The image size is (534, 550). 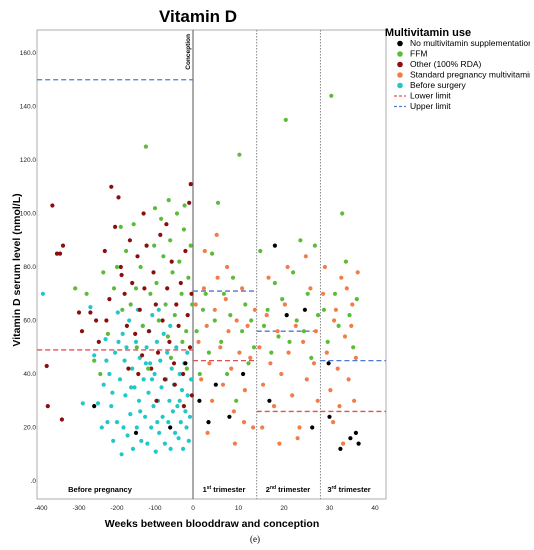 I want to click on legend-marker-before-surgery, so click(x=400, y=85).